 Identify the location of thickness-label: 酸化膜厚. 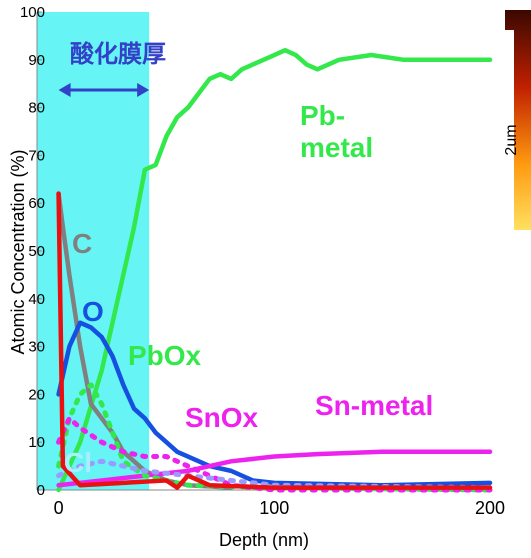
(118, 54).